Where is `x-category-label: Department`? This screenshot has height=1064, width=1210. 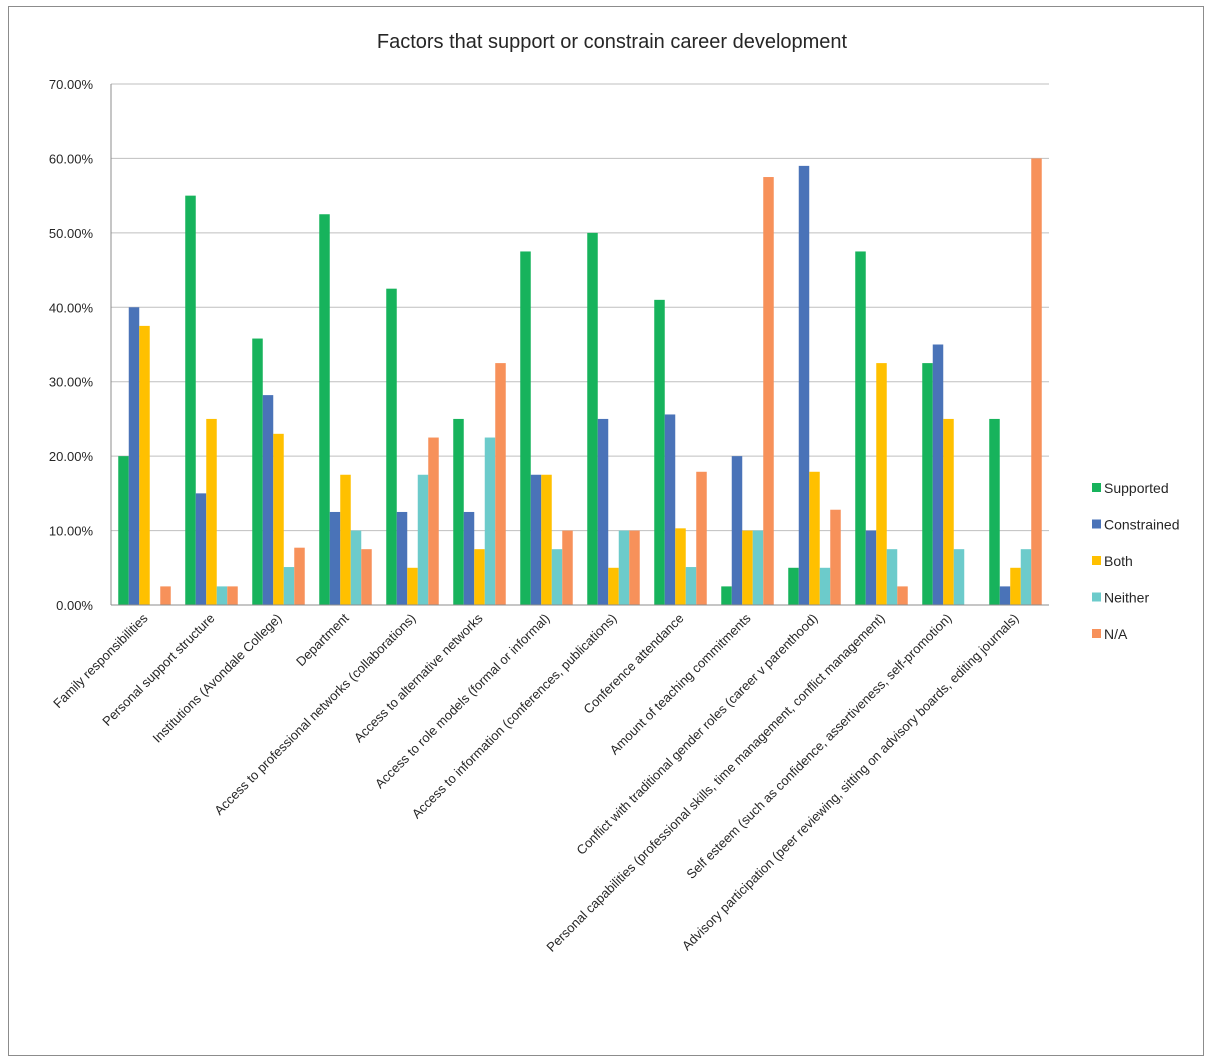 x-category-label: Department is located at coordinates (322, 639).